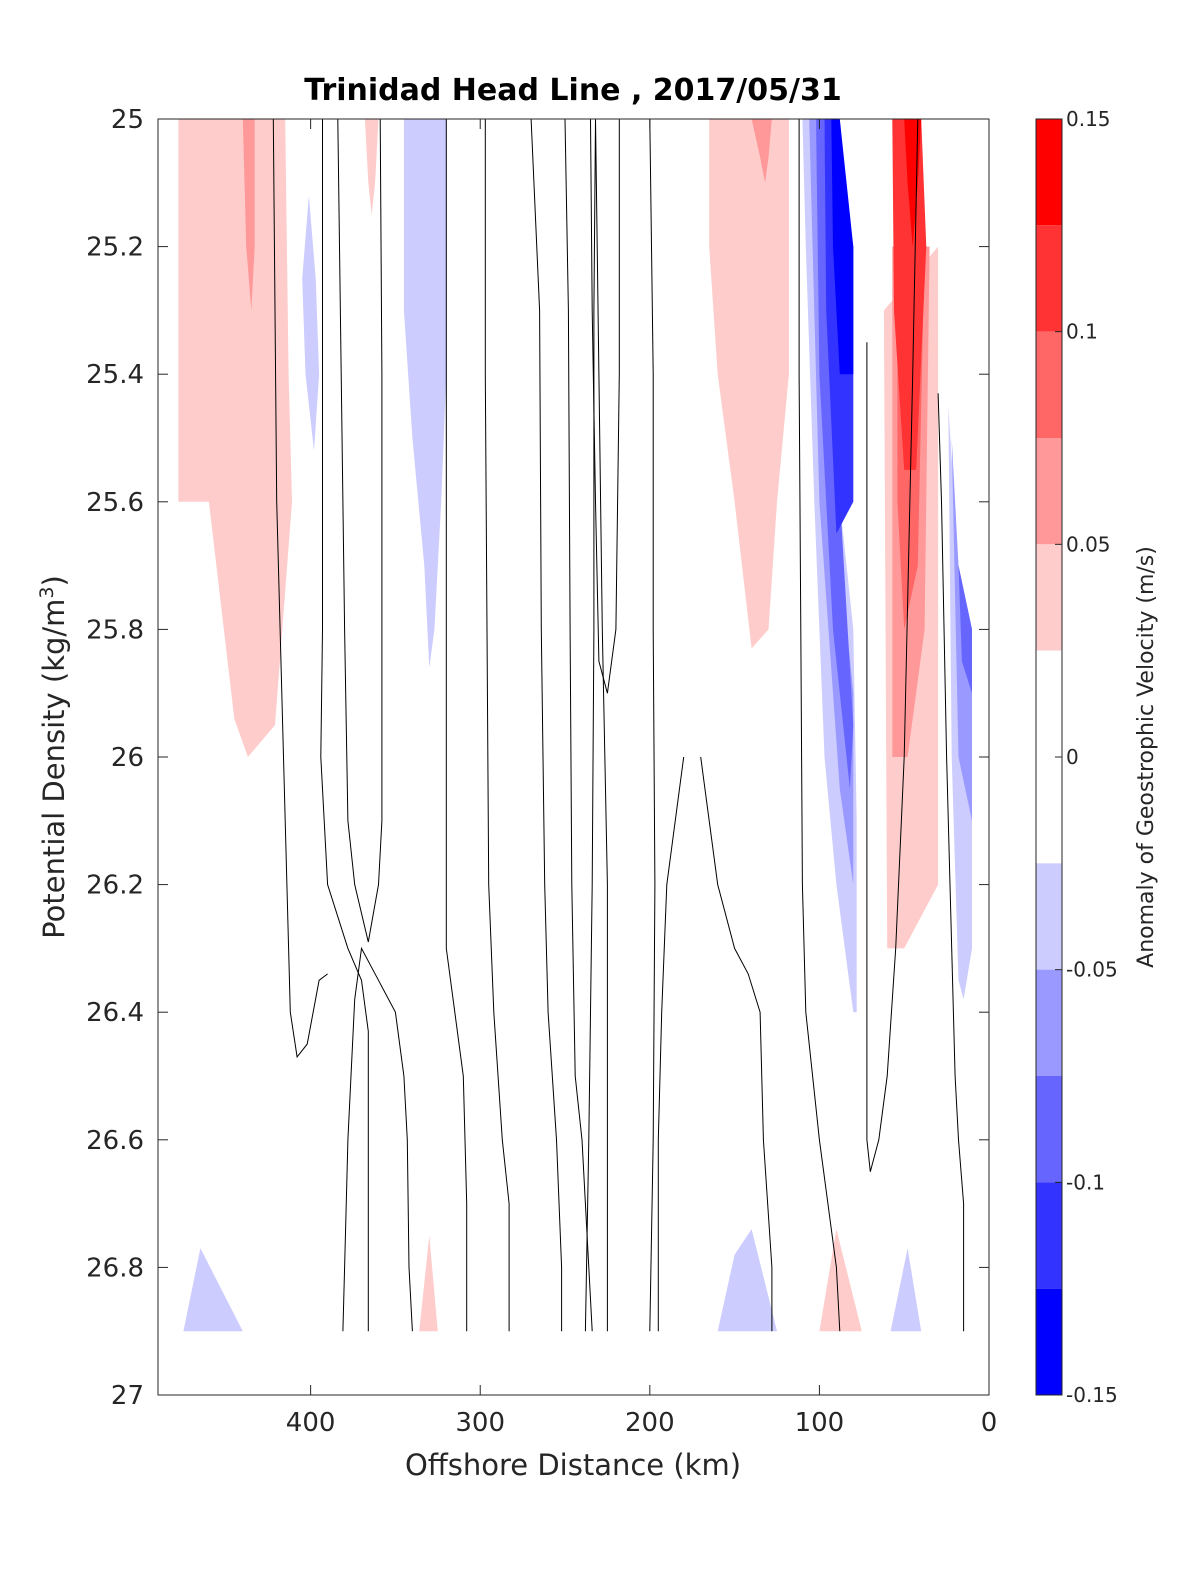  Describe the element at coordinates (115, 1141) in the screenshot. I see `y-tick-label: 26.6` at that location.